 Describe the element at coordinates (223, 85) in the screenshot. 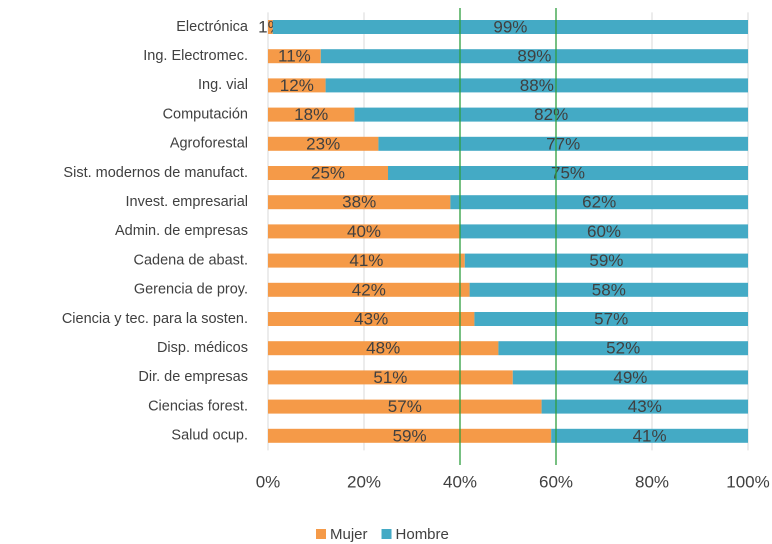

I see `y-tick-label: Ing. vial` at that location.